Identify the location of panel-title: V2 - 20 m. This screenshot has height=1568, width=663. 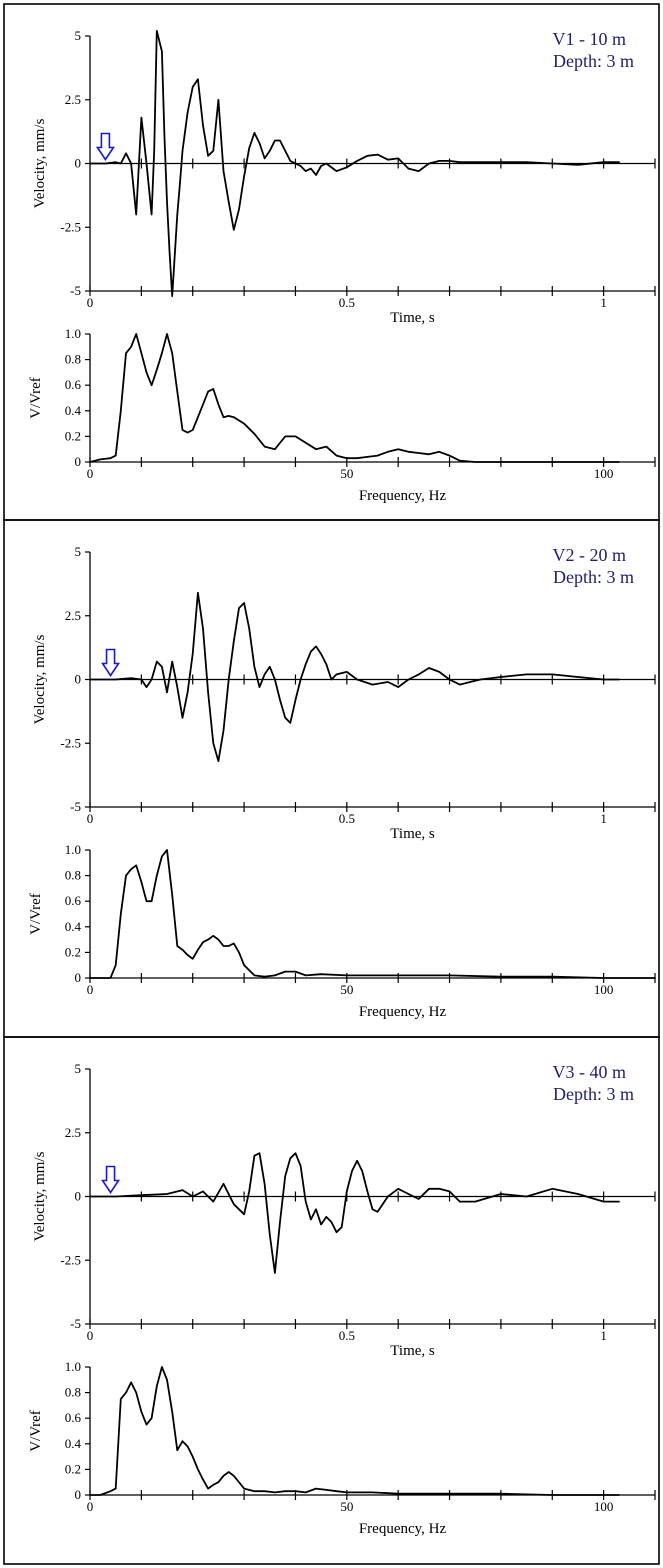
(590, 555).